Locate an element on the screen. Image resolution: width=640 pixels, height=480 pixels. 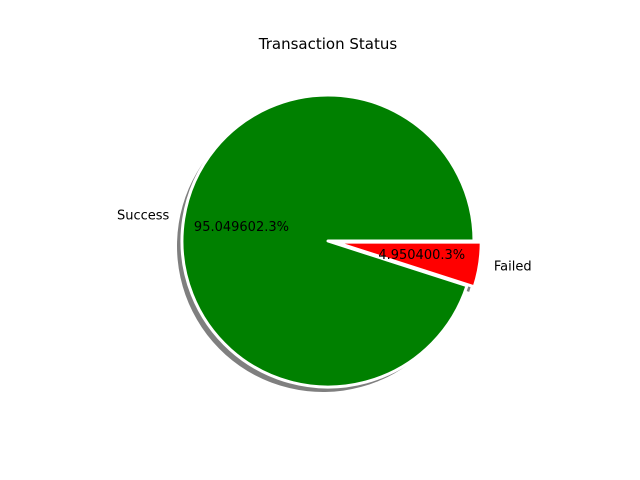
chart-title: Transaction Status is located at coordinates (328, 44).